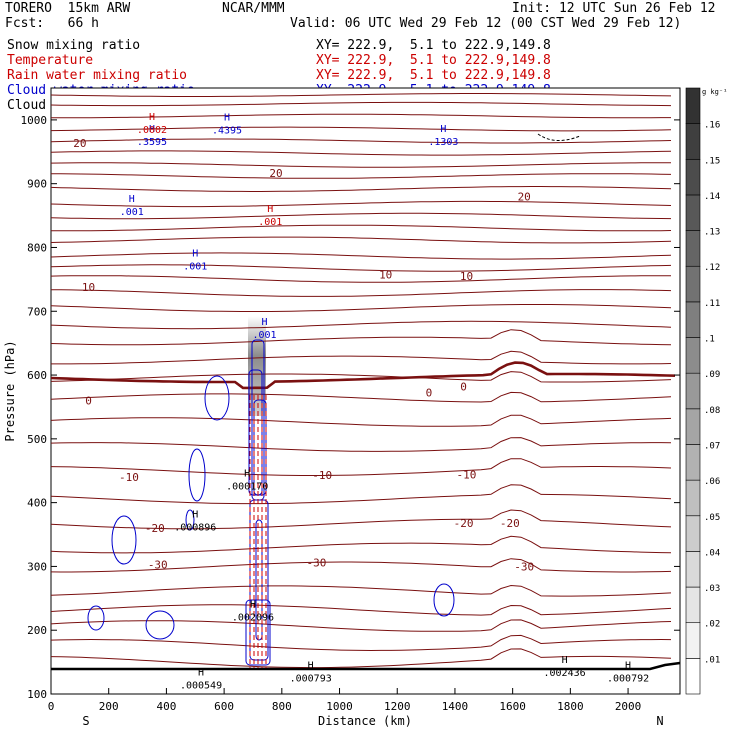  Describe the element at coordinates (628, 706) in the screenshot. I see `x-tick-label: 2000` at that location.